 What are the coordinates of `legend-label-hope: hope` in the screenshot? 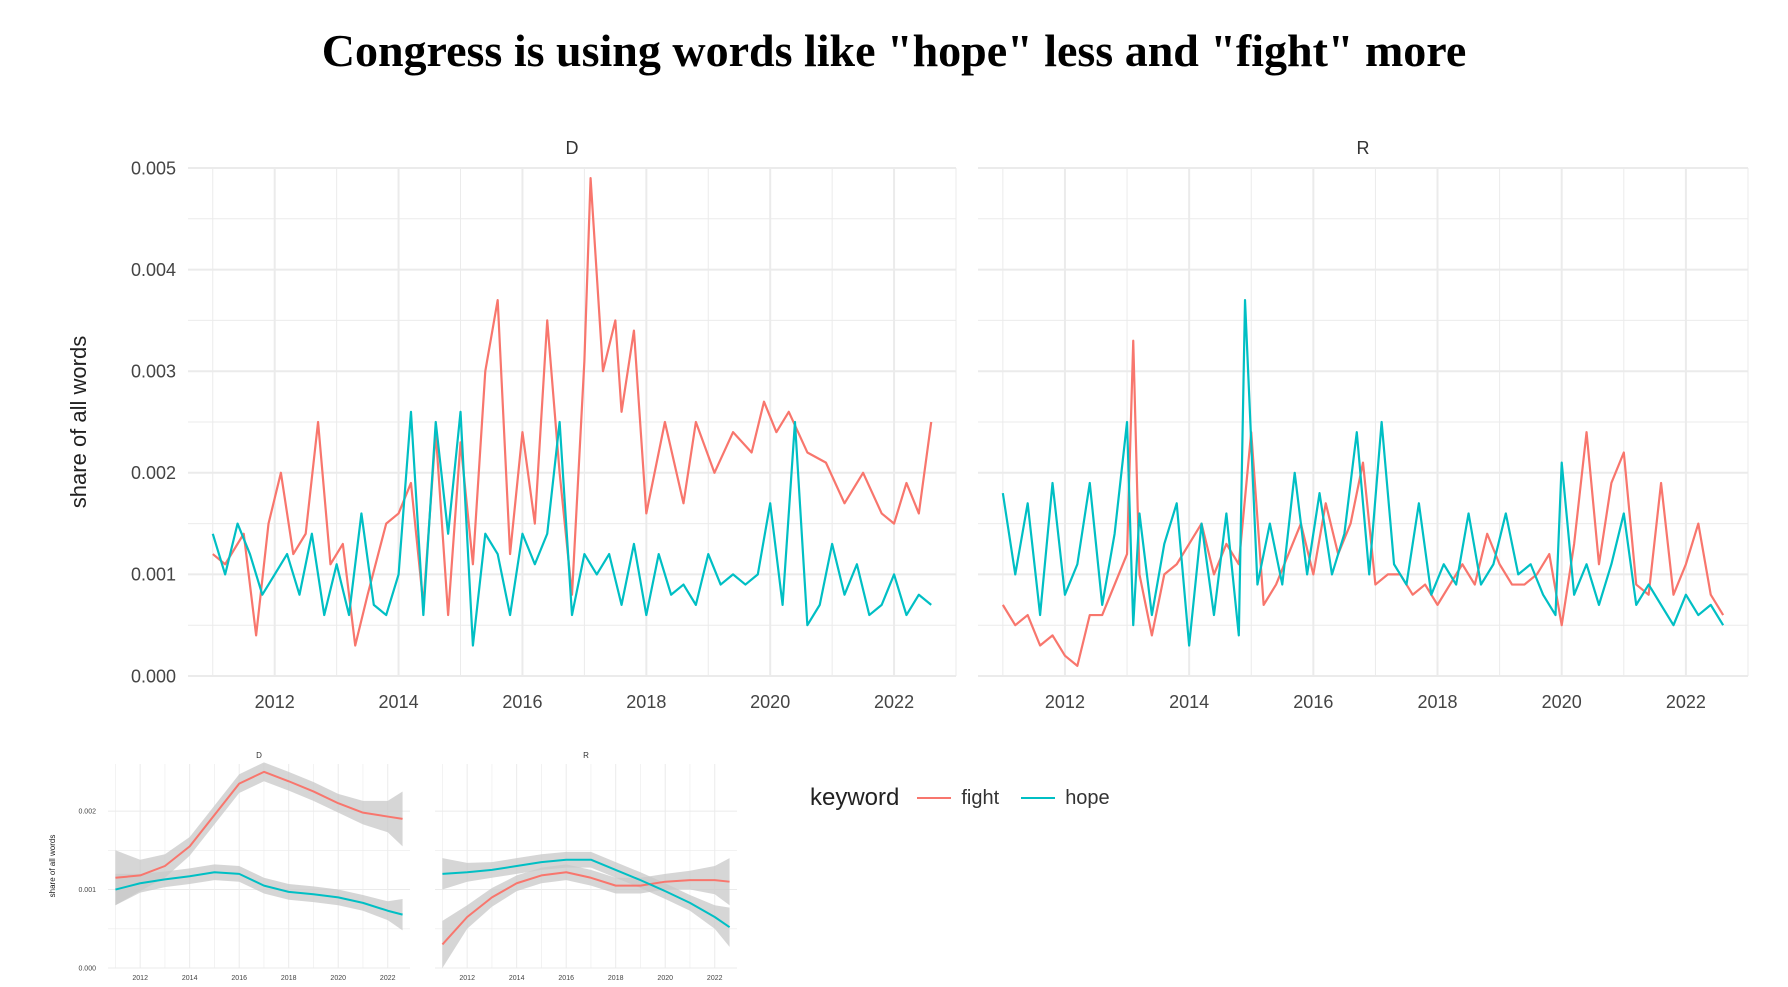 It's located at (1087, 797).